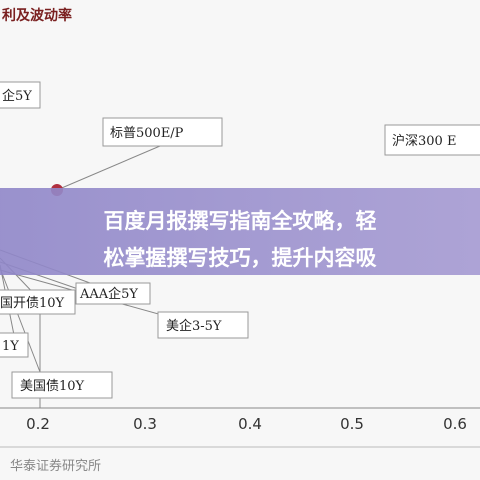 The width and height of the screenshot is (480, 480). Describe the element at coordinates (240, 221) in the screenshot. I see `banner-line: 百度月报撰写指南全攻略，轻` at that location.